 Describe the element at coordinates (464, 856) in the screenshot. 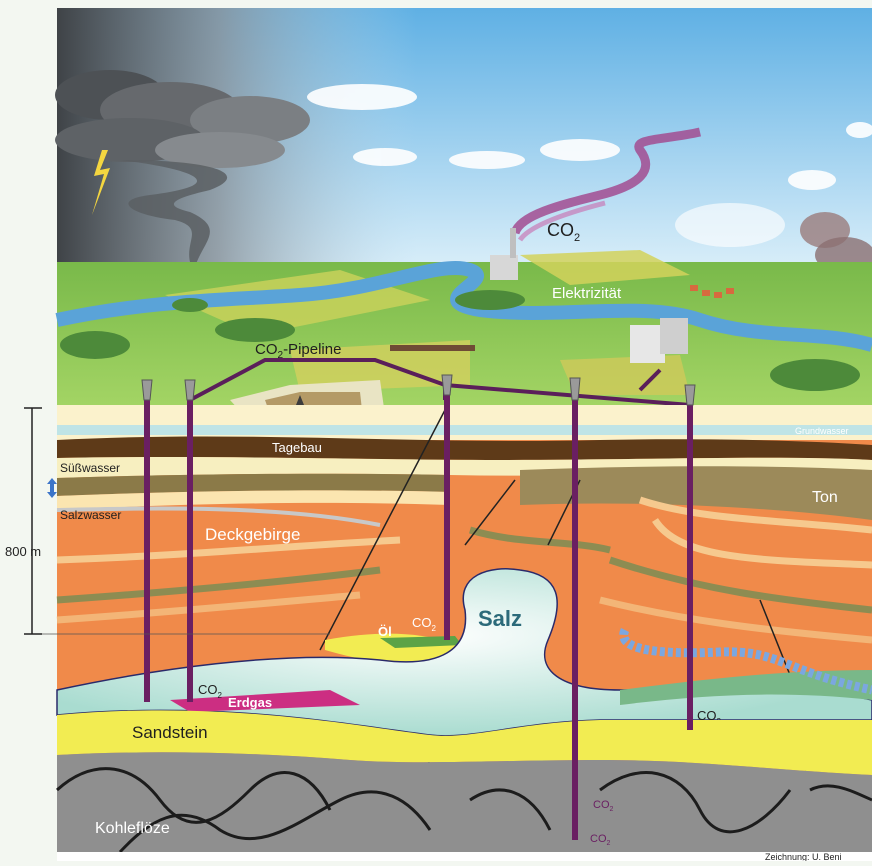

I see `credit-bar` at that location.